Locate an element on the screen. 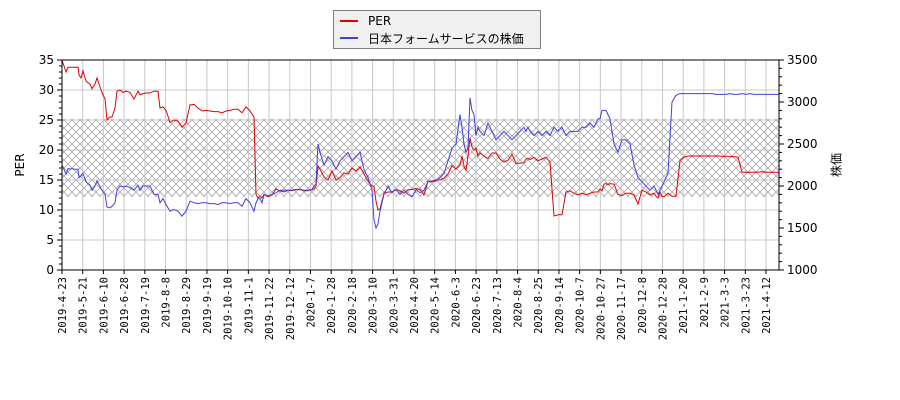 The height and width of the screenshot is (400, 900). x-tick-label: 2020-8-4 is located at coordinates (519, 302).